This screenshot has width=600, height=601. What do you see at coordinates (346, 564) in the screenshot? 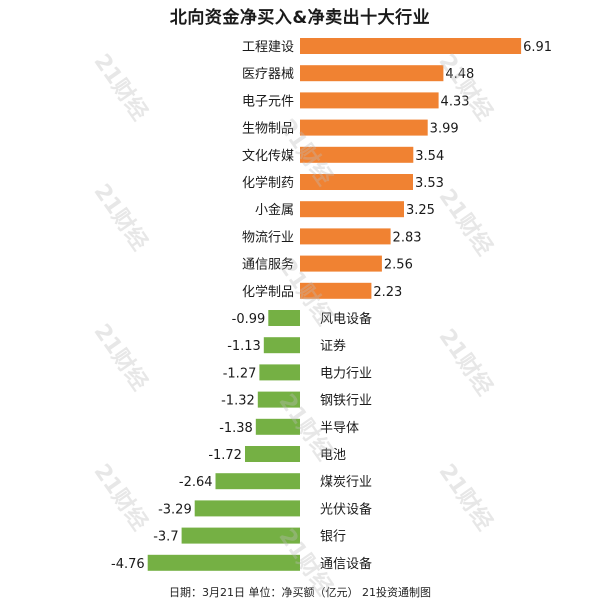
I see `category-label: 通信设备` at bounding box center [346, 564].